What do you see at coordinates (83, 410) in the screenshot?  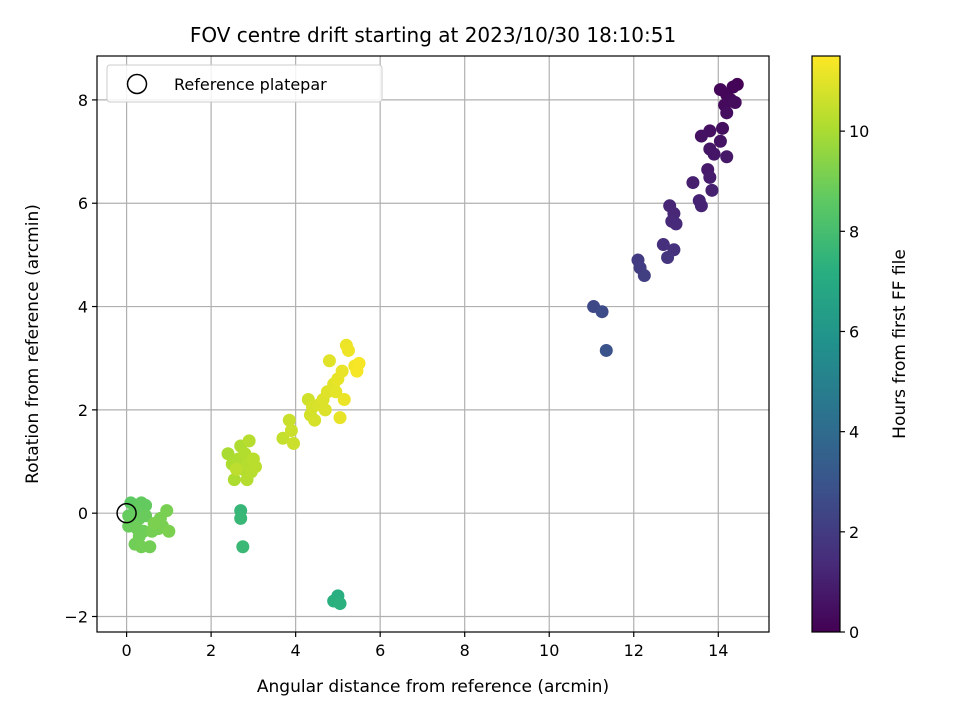 I see `y-tick-label: 2` at bounding box center [83, 410].